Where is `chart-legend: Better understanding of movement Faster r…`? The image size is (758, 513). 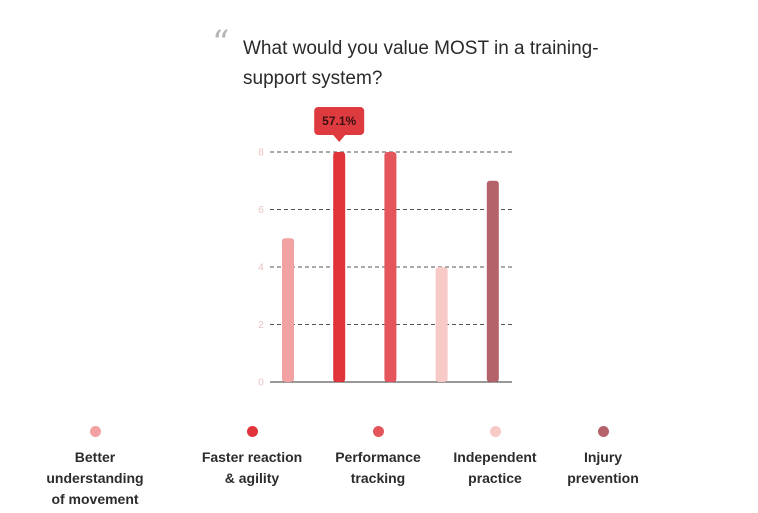 chart-legend: Better understanding of movement Faster r… is located at coordinates (378, 465).